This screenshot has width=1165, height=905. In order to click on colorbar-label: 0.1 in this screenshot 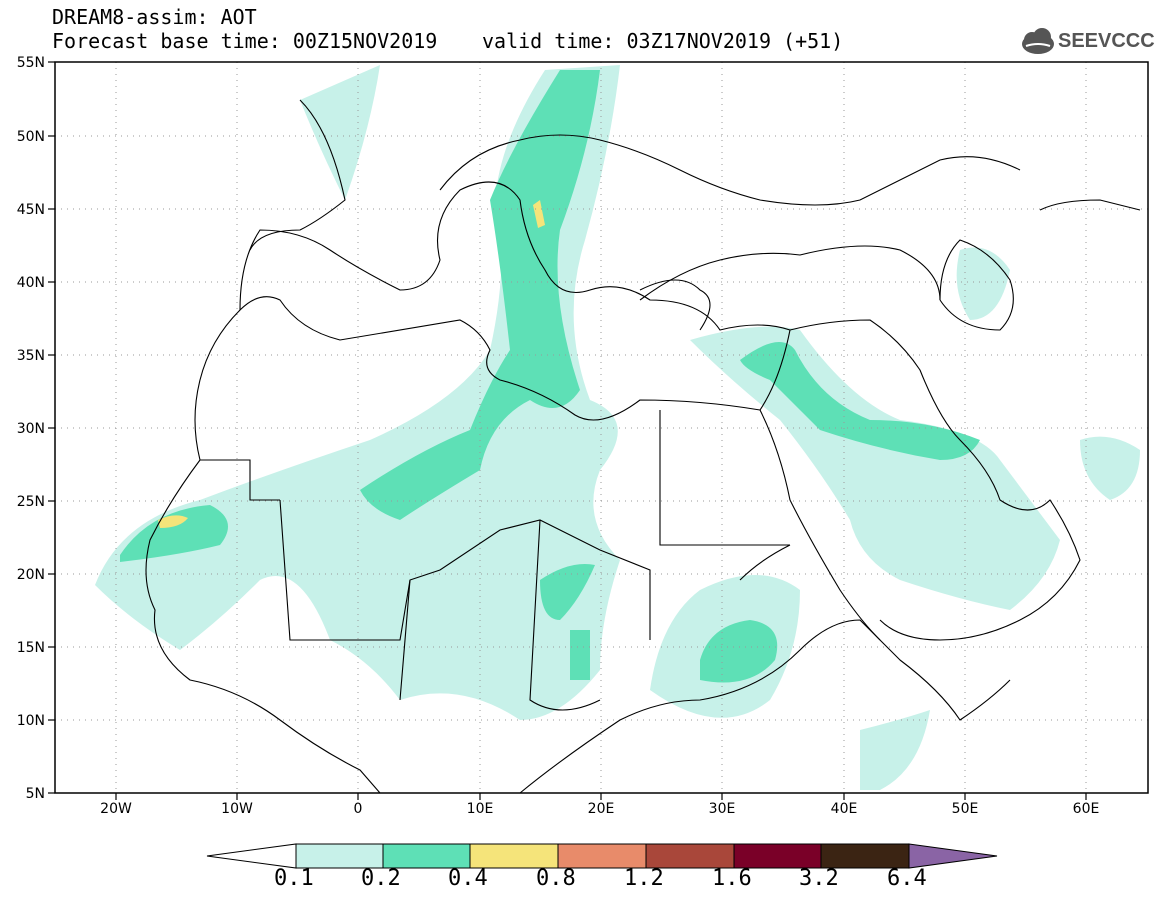, I will do `click(294, 878)`.